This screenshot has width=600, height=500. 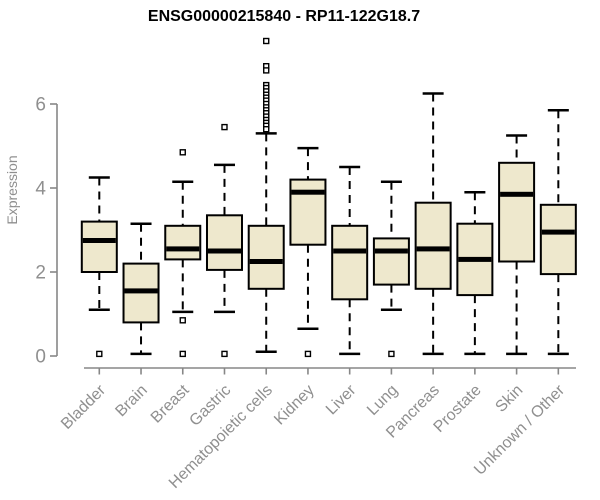 What do you see at coordinates (170, 403) in the screenshot?
I see `x-tick-label: Breast` at bounding box center [170, 403].